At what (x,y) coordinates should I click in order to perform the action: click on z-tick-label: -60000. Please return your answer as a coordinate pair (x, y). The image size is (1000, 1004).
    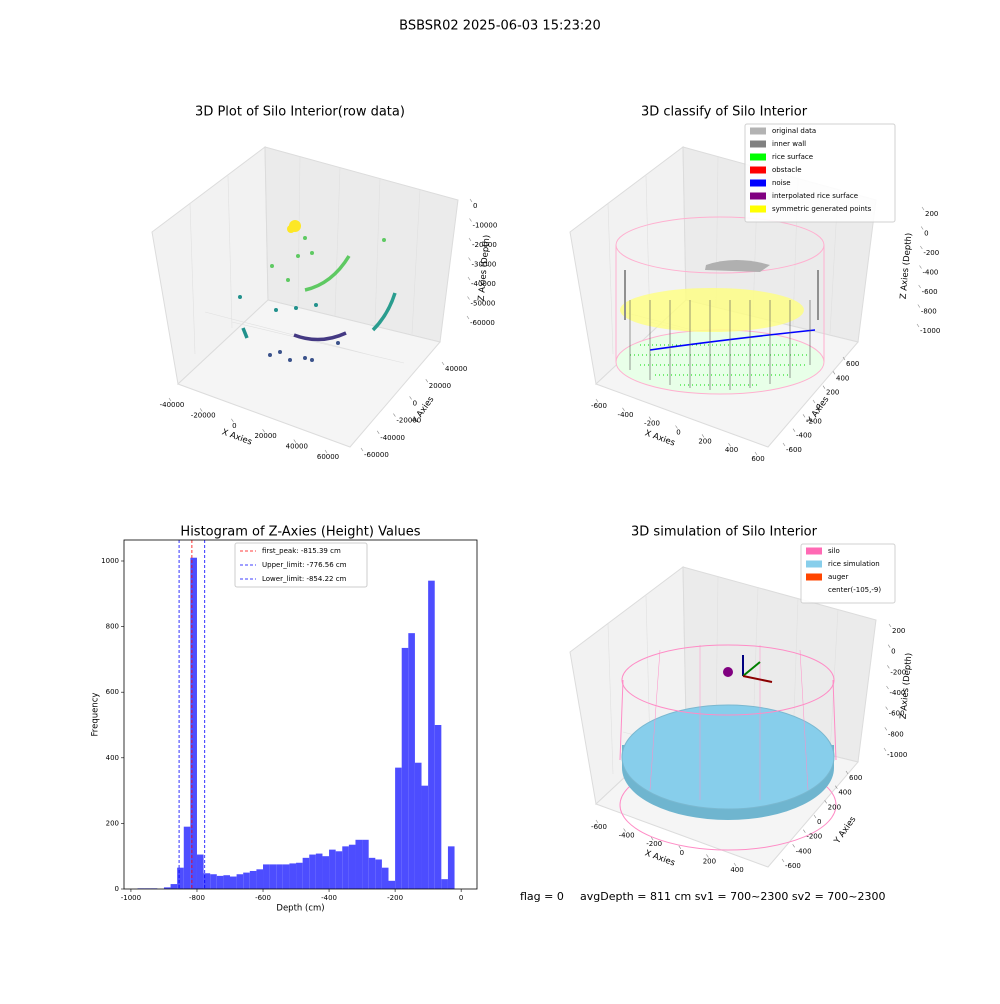
    Looking at the image, I should click on (482, 323).